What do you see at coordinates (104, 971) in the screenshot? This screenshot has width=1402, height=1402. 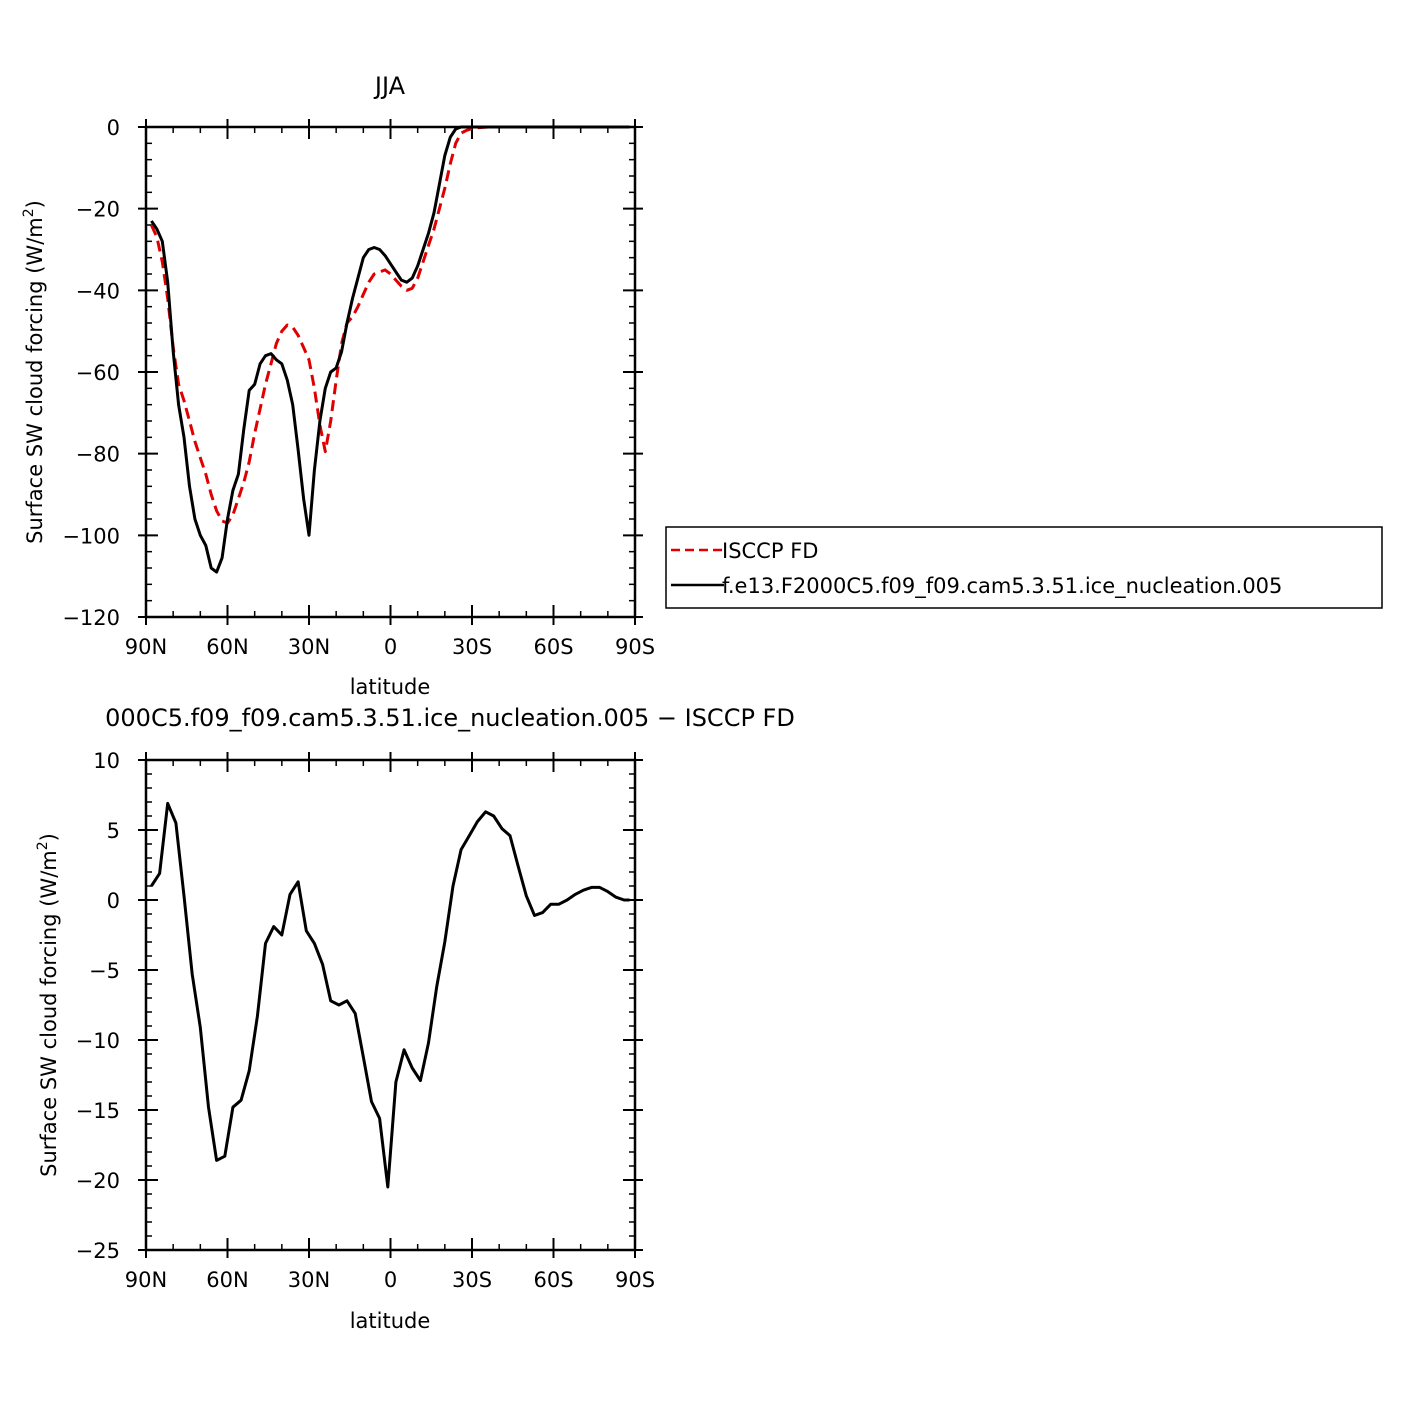 I see `y-tick-label: −5` at bounding box center [104, 971].